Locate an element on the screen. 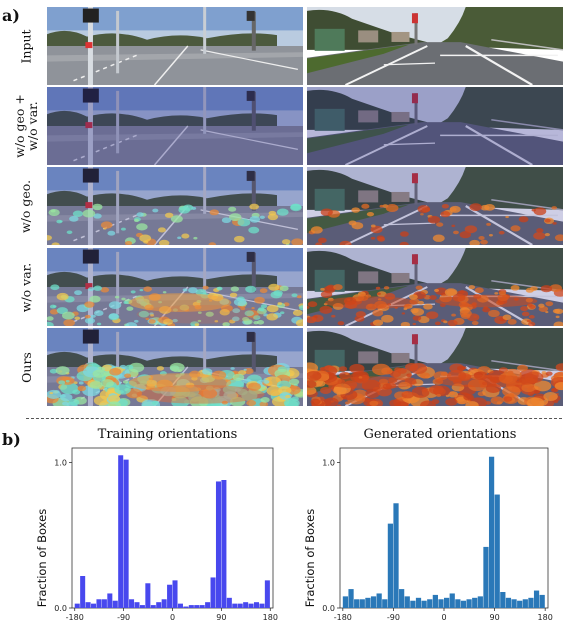 This screenshot has height=622, width=565. panel-a-label: a) is located at coordinates (11, 15).